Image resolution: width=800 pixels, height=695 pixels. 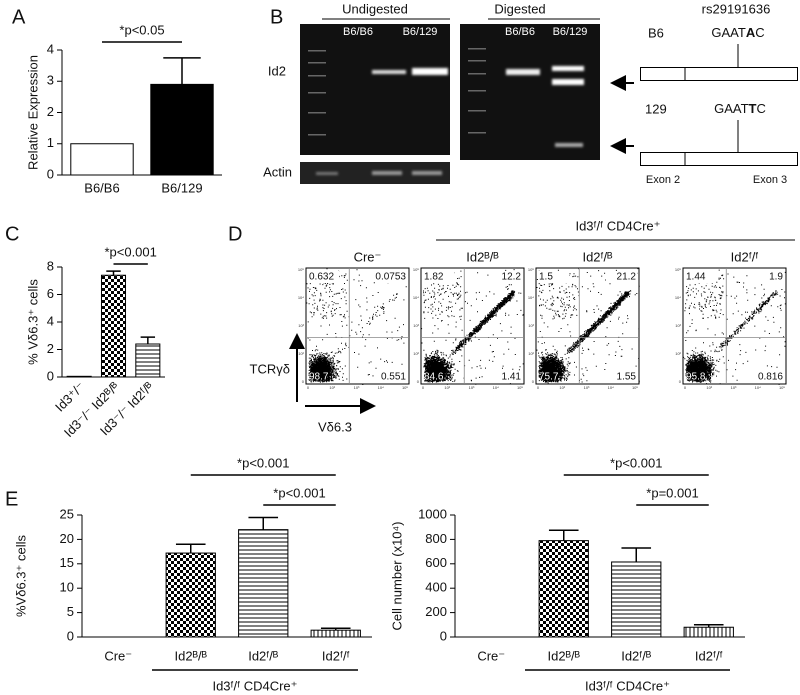 What do you see at coordinates (396, 576) in the screenshot?
I see `y-axis-label: Cell number (x10⁴)` at bounding box center [396, 576].